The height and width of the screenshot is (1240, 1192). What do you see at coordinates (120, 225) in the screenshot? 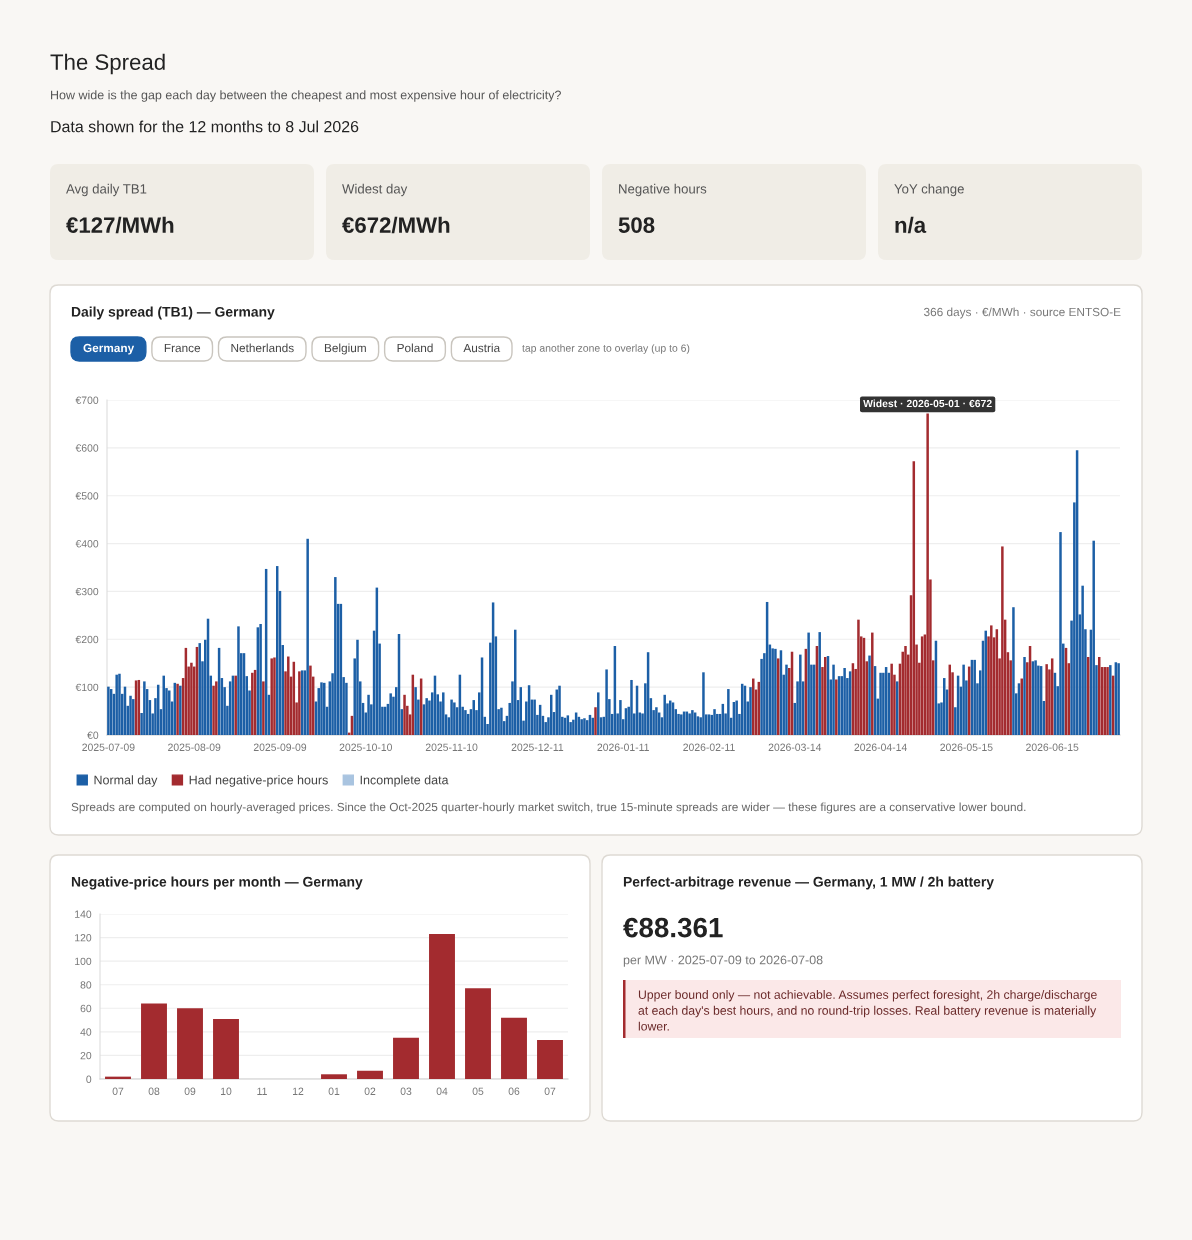
I see `text: €127/MWh` at bounding box center [120, 225].